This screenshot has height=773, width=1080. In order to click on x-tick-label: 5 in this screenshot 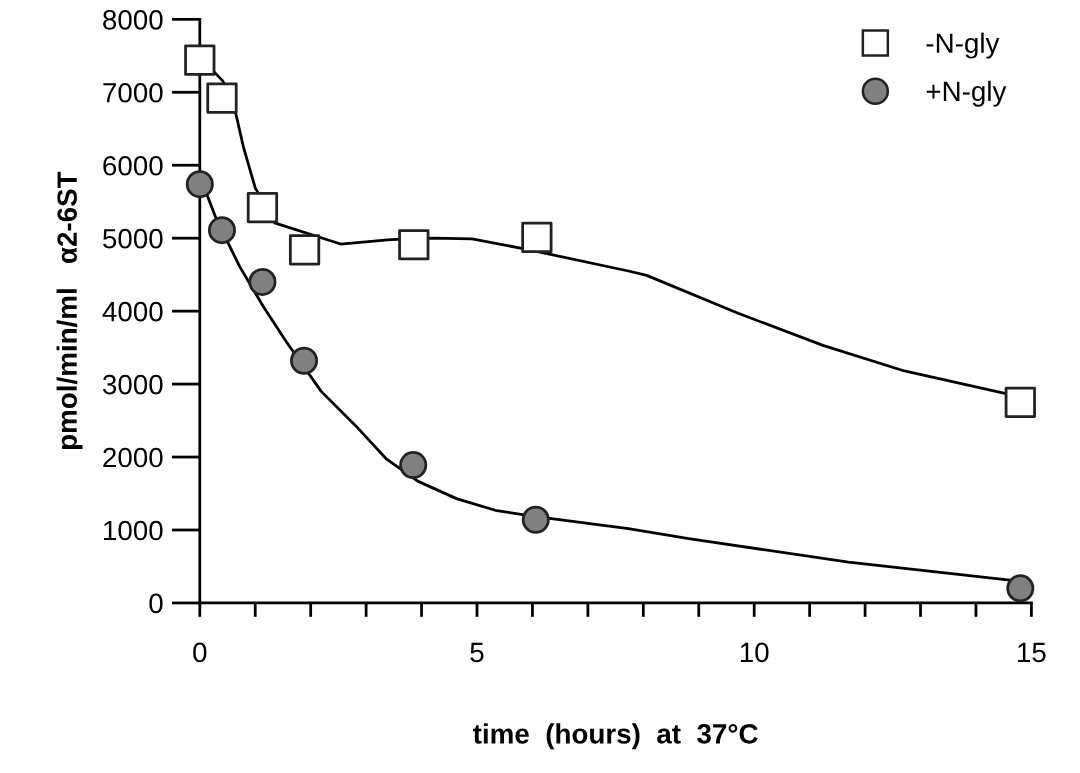, I will do `click(477, 652)`.